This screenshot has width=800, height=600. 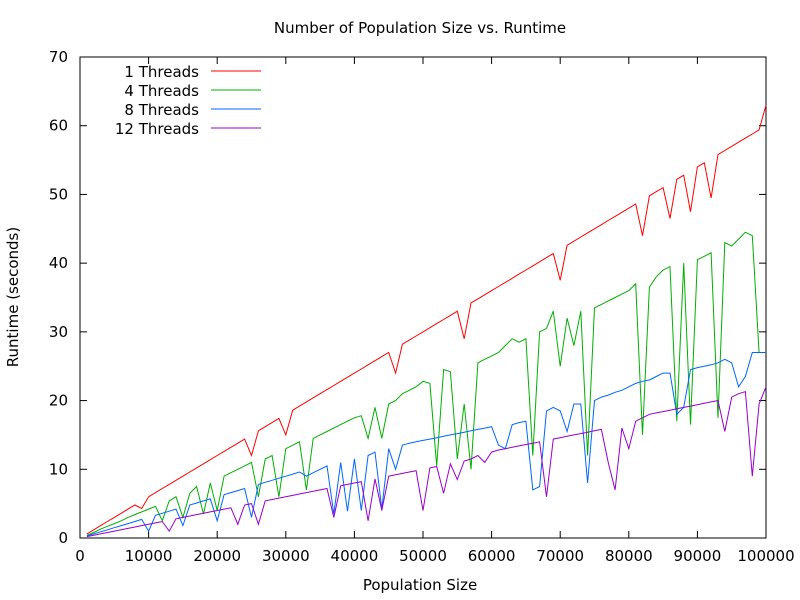 I want to click on y-tick-label: 30, so click(x=58, y=332).